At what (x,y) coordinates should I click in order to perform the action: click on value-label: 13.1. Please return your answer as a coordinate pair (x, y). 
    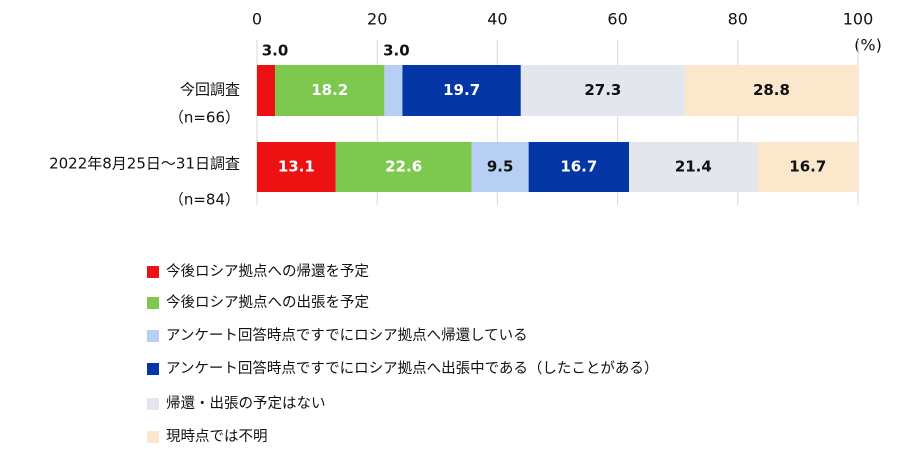
    Looking at the image, I should click on (296, 167).